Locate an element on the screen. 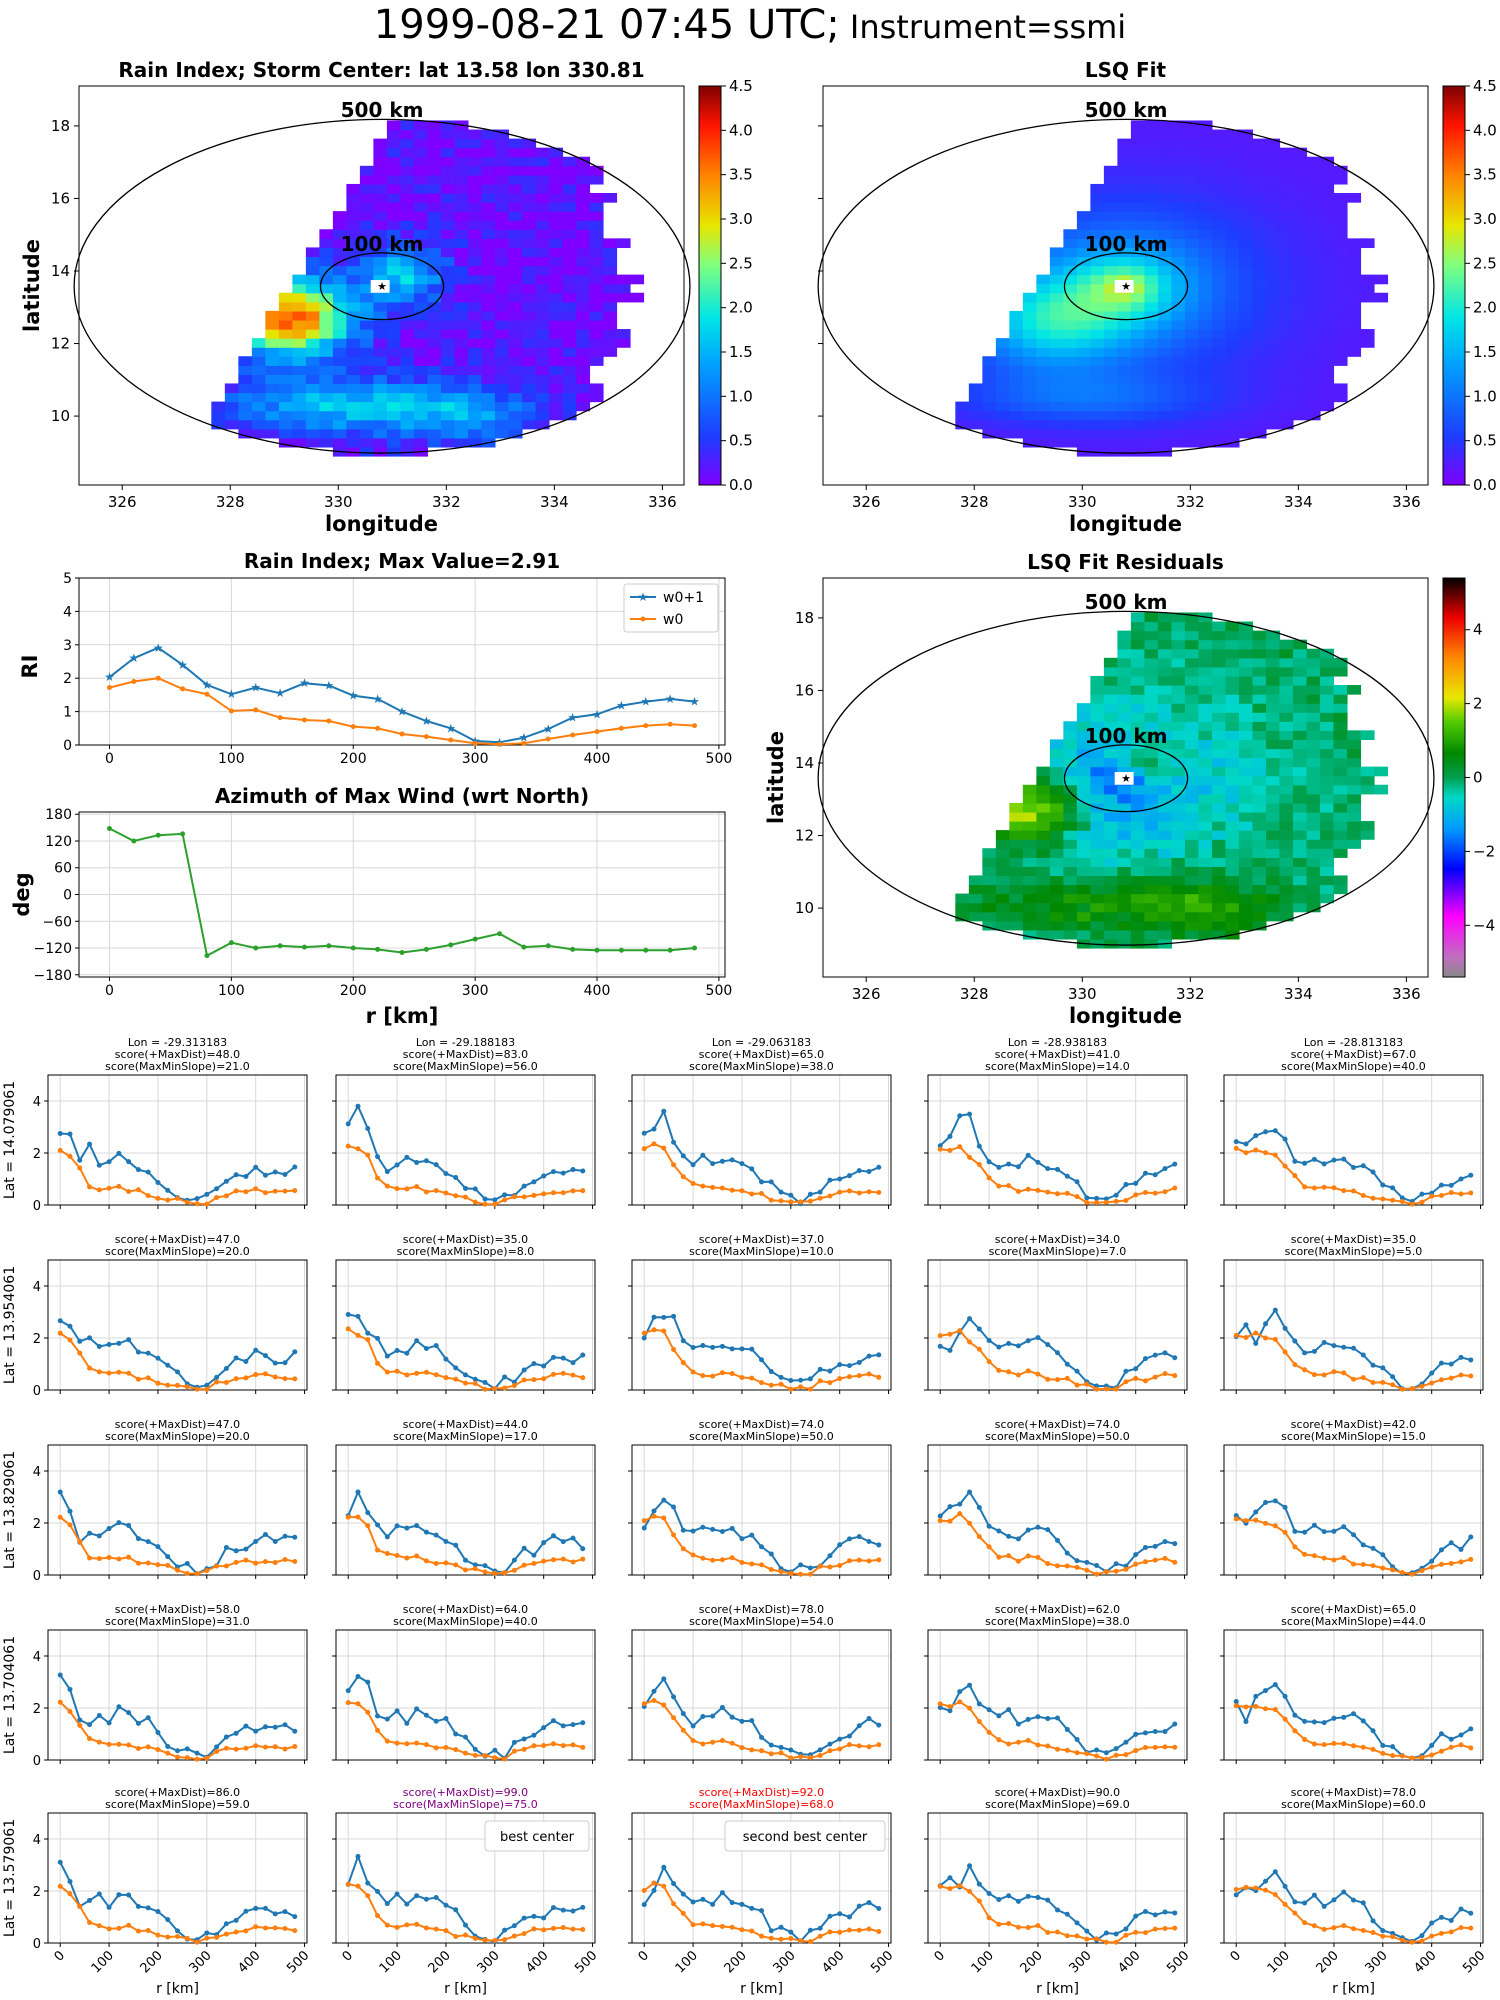 The image size is (1500, 2000). series-line is located at coordinates (466, 1731).